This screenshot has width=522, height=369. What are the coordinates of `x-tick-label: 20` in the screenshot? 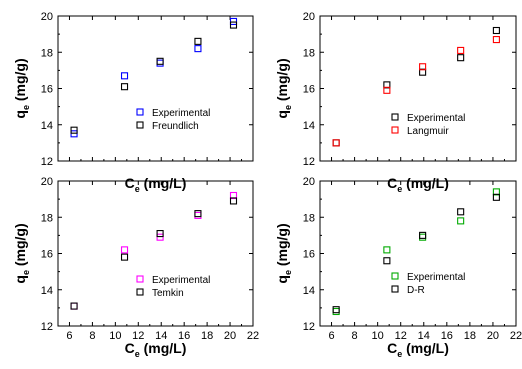 It's located at (230, 336).